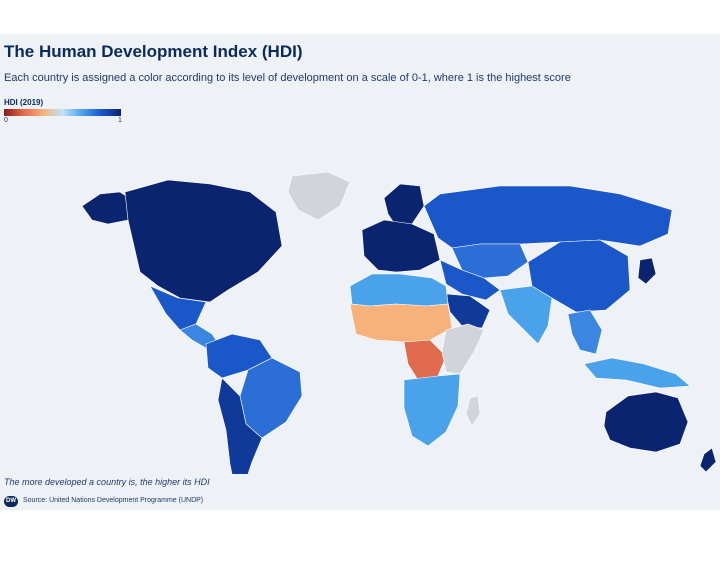 Image resolution: width=720 pixels, height=576 pixels. I want to click on dw-logo-icon: DW, so click(11, 501).